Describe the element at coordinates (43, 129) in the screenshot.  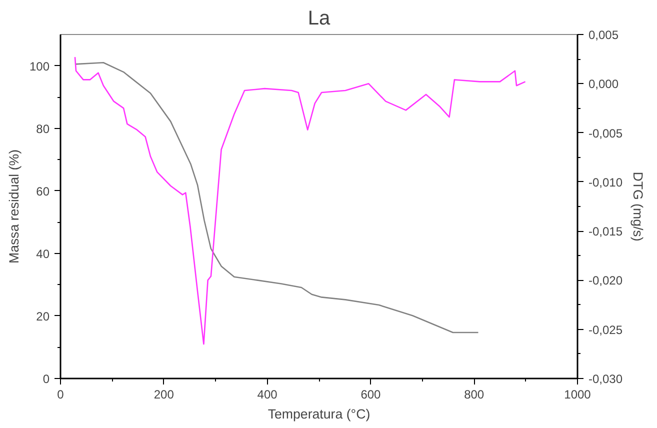
I see `y-tick-label: 80` at that location.